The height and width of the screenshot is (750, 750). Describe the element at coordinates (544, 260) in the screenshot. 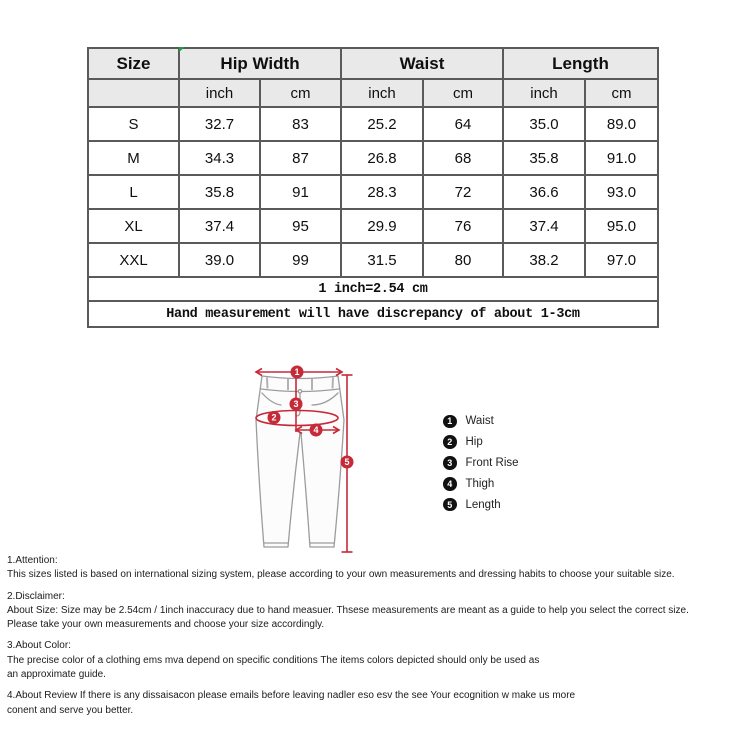

I see `value-cell: 38.2` at that location.